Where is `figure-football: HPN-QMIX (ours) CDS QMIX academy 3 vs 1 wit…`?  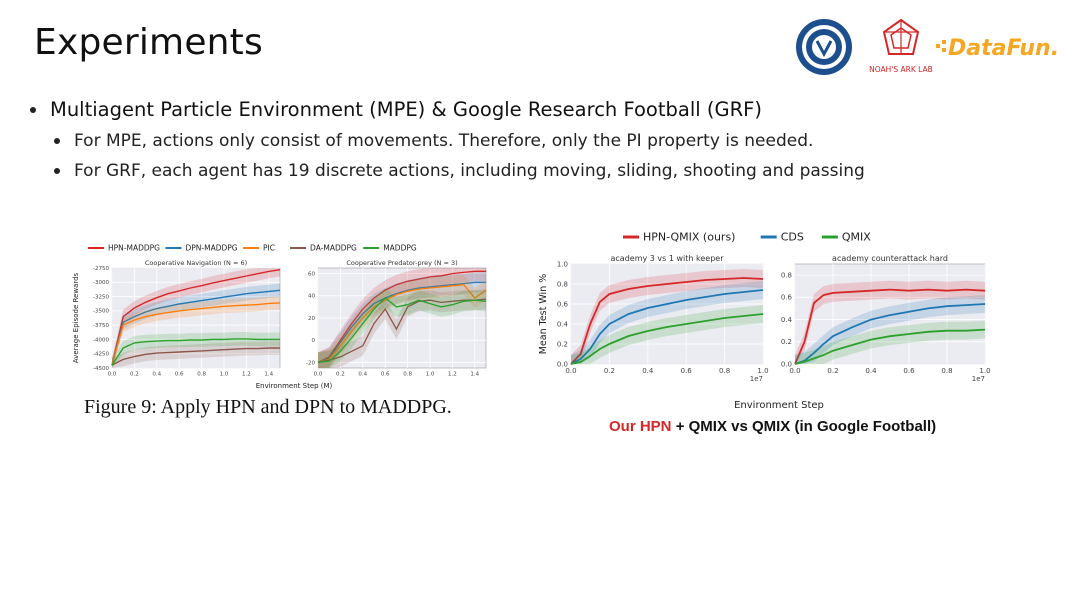 figure-football: HPN-QMIX (ours) CDS QMIX academy 3 vs 1 wit… is located at coordinates (764, 321).